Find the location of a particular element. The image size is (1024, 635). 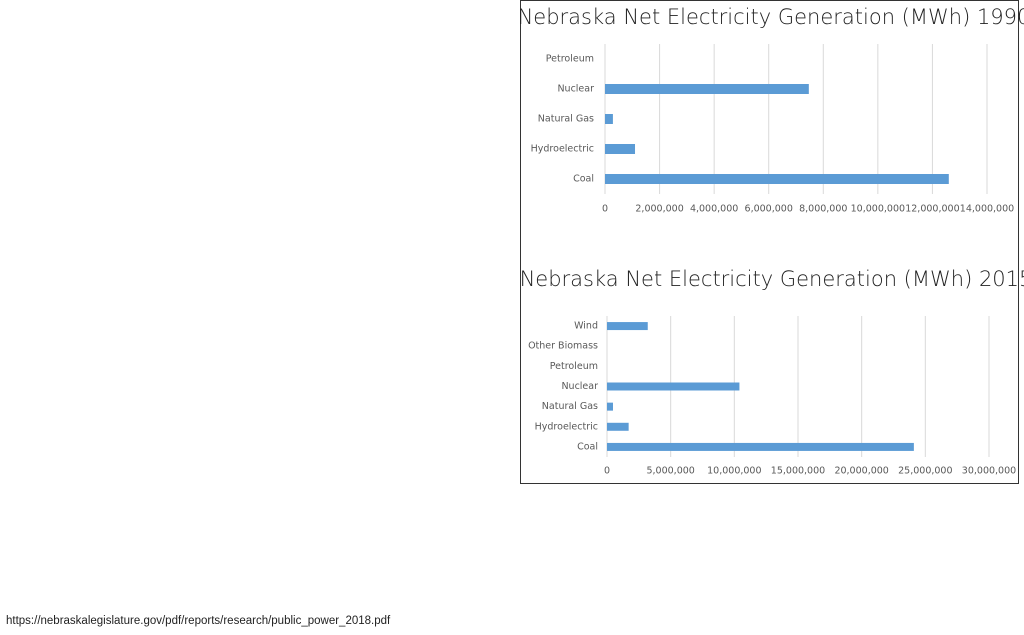

x-tick-label: 20,000,000 is located at coordinates (861, 471).